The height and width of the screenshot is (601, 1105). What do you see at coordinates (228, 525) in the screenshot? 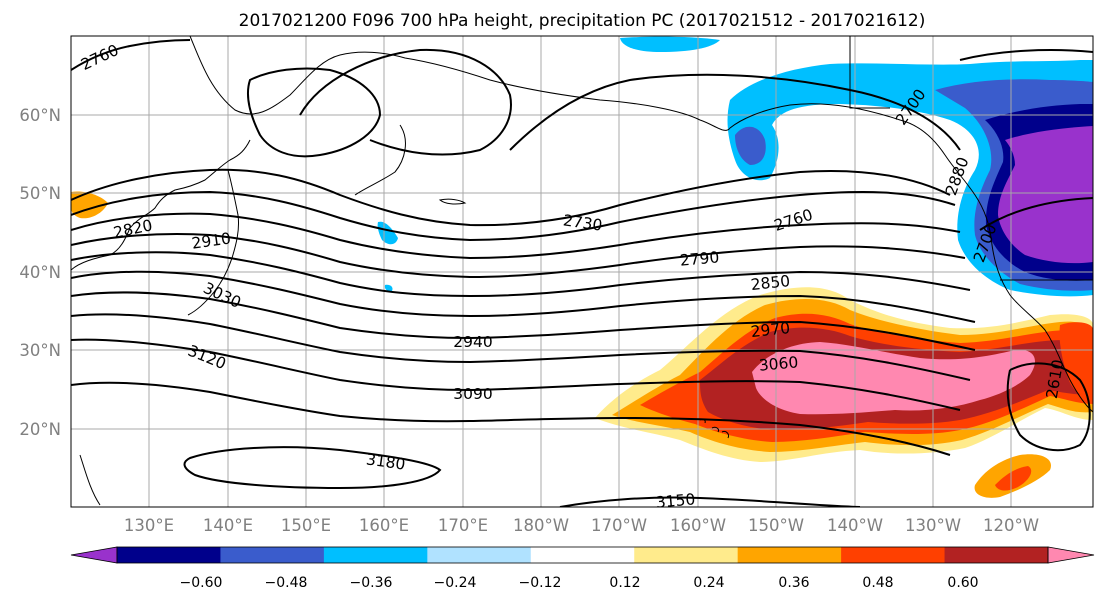
I see `lon-tick-label: 140°E` at bounding box center [228, 525].